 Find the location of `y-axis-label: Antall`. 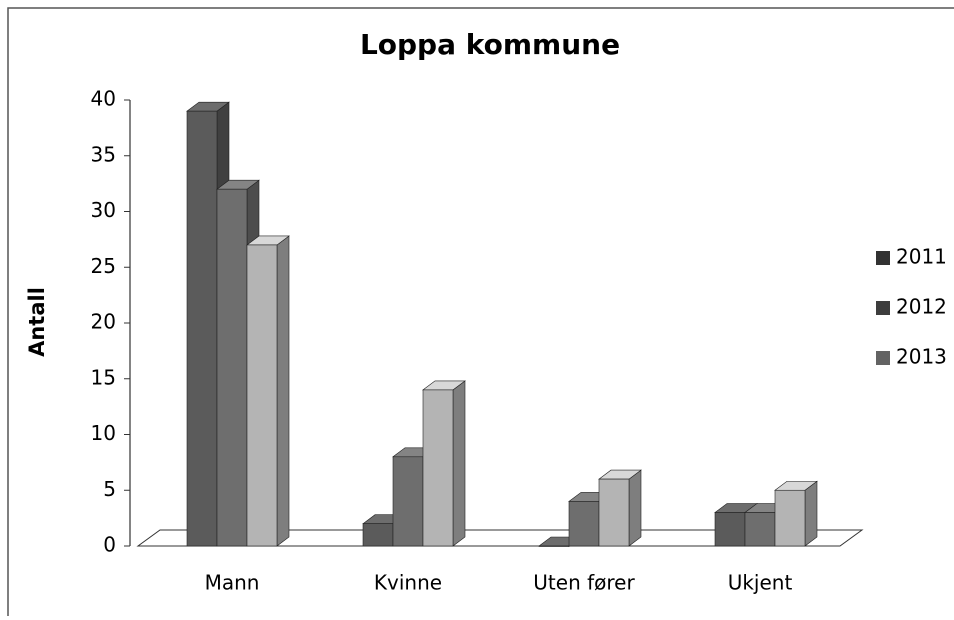

y-axis-label: Antall is located at coordinates (37, 322).